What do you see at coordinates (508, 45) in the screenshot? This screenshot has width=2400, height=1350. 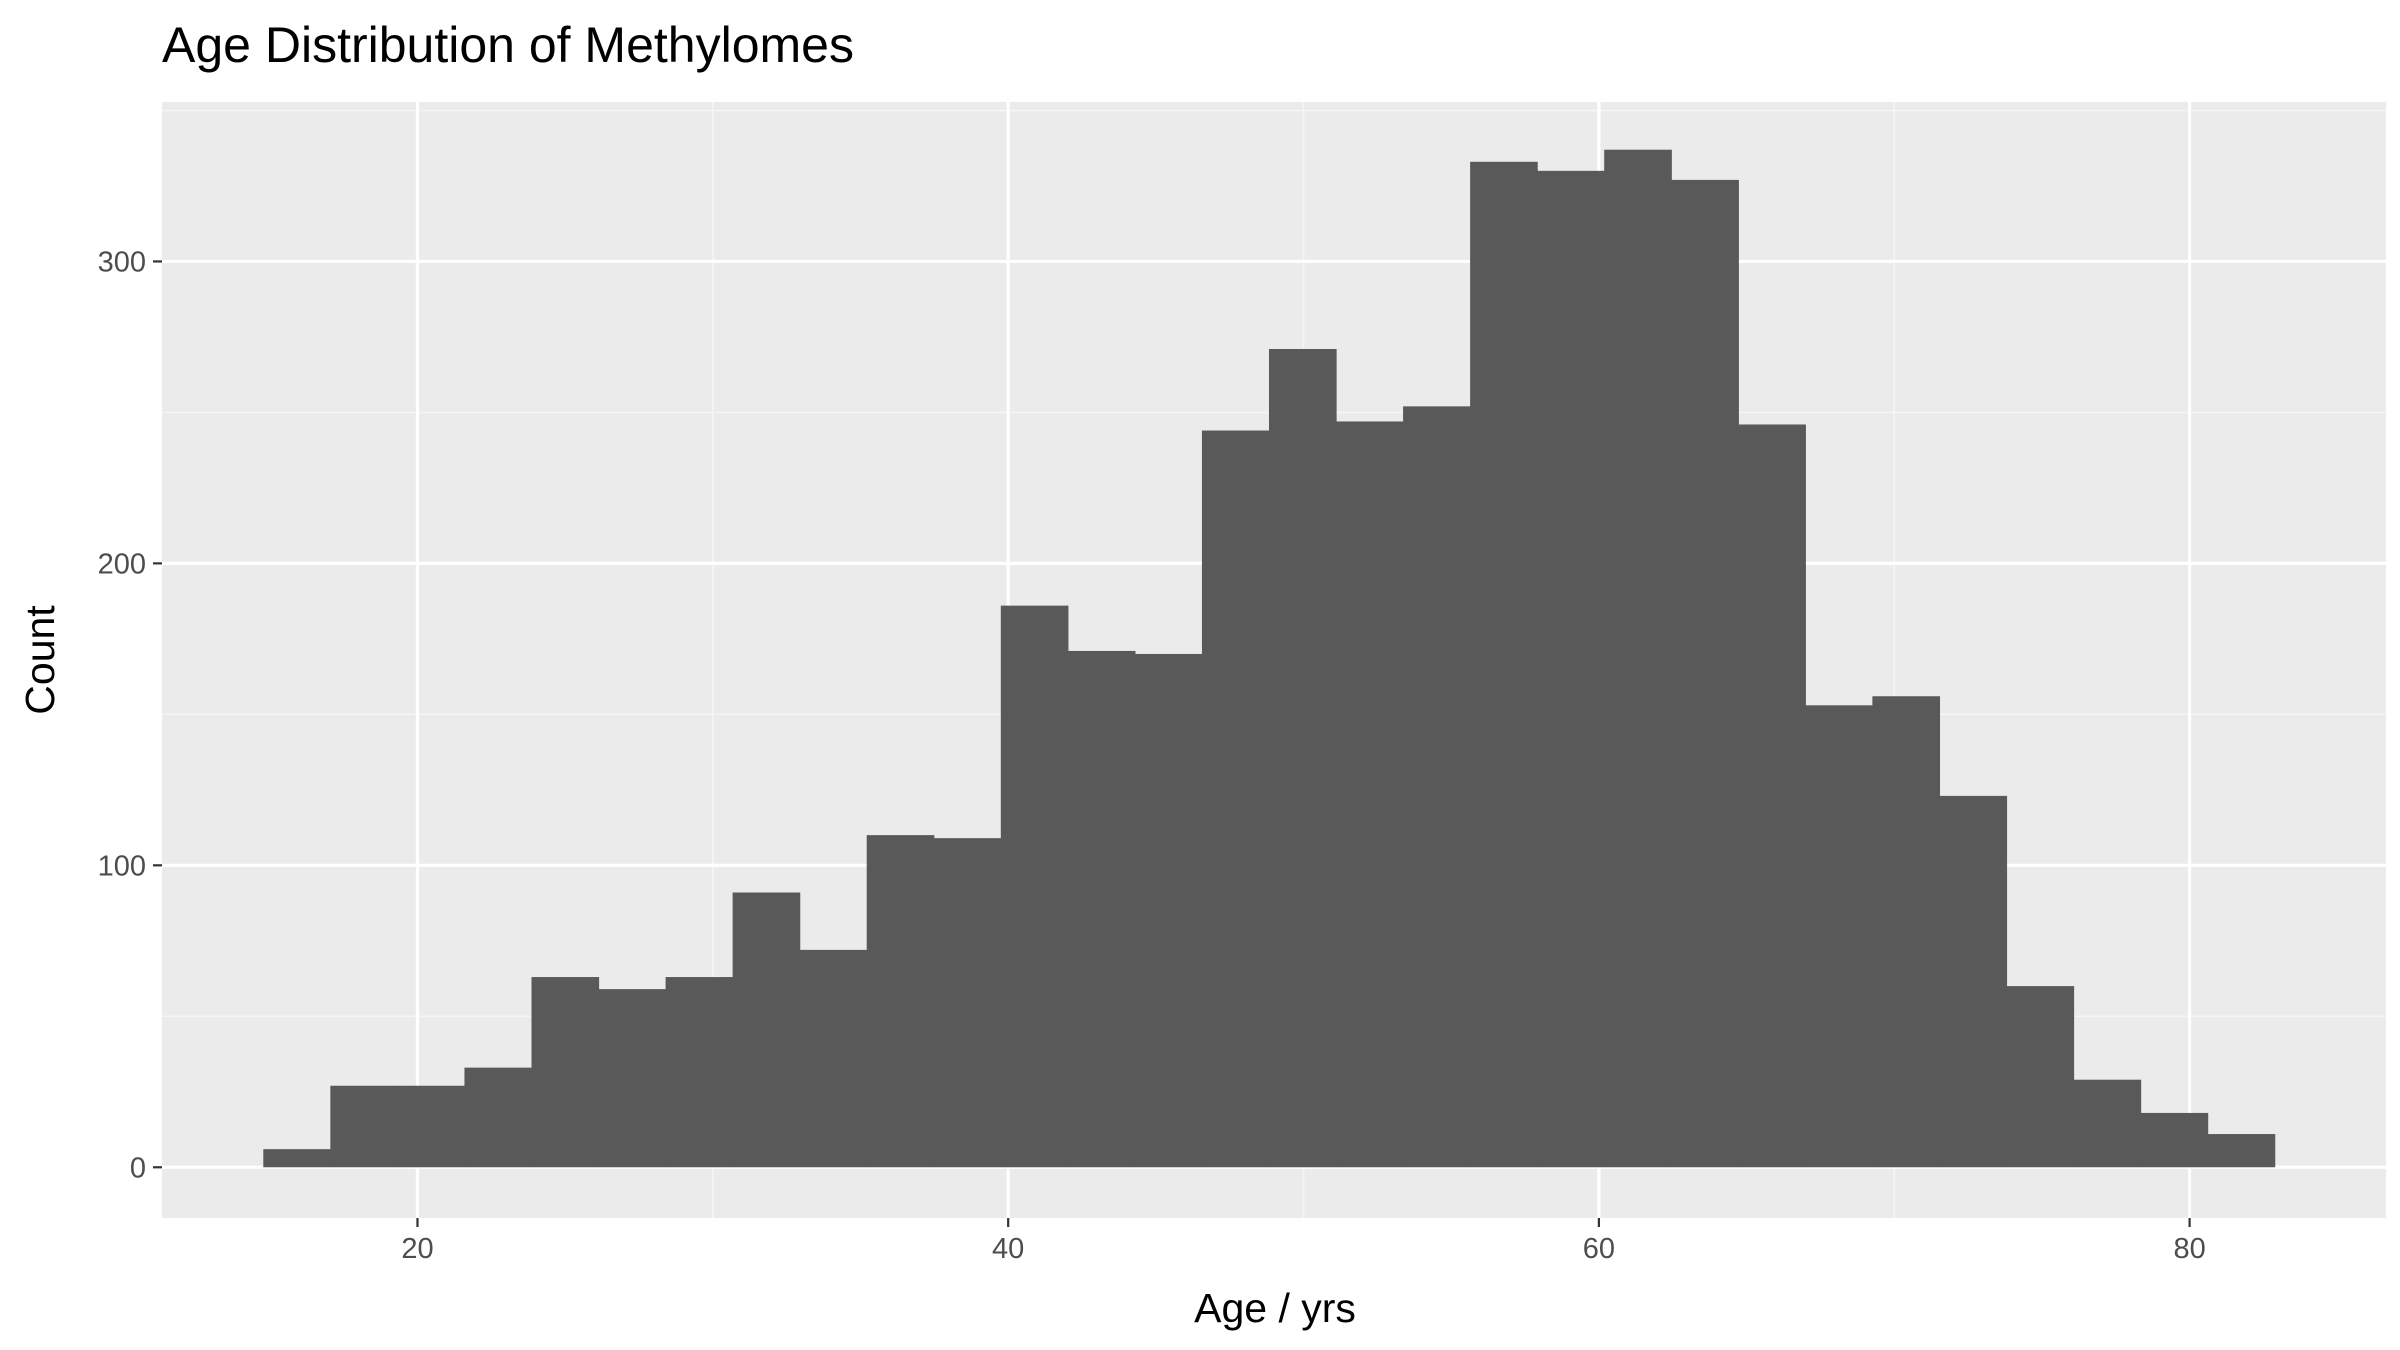 I see `chart-title: Age Distribution of Methylomes` at bounding box center [508, 45].